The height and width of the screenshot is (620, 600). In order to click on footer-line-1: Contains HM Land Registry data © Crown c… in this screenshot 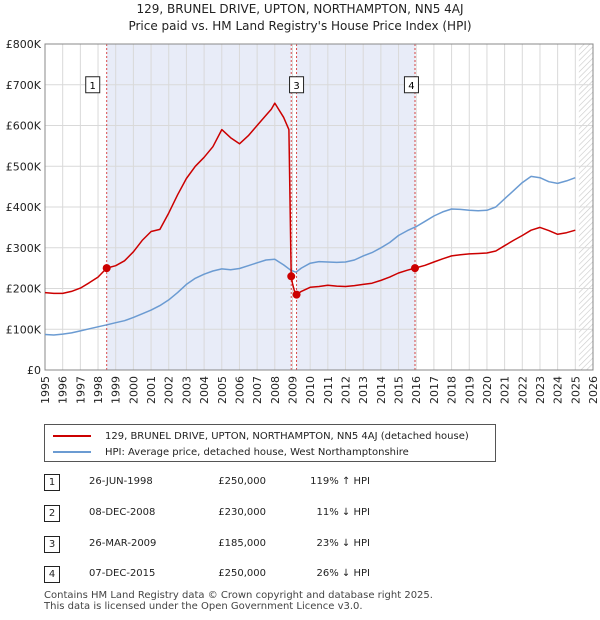, I will do `click(238, 595)`.